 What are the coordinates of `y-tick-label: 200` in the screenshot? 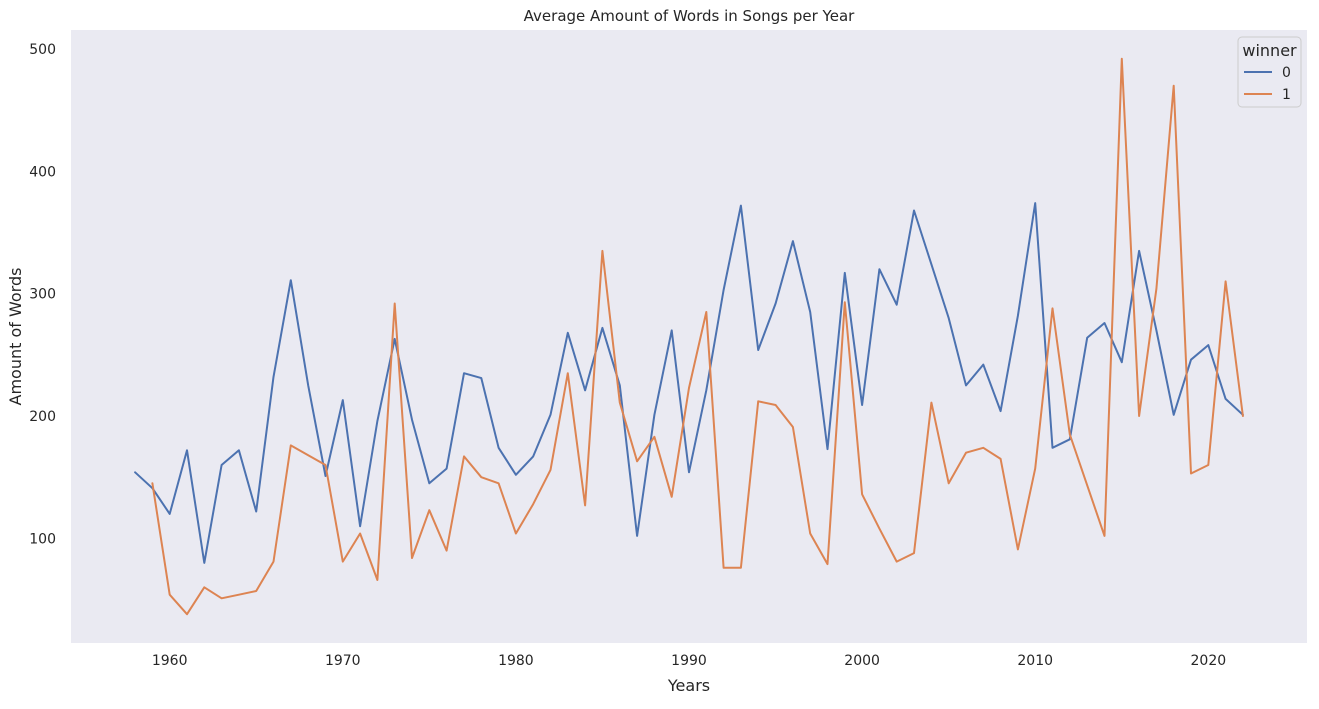 It's located at (42, 417).